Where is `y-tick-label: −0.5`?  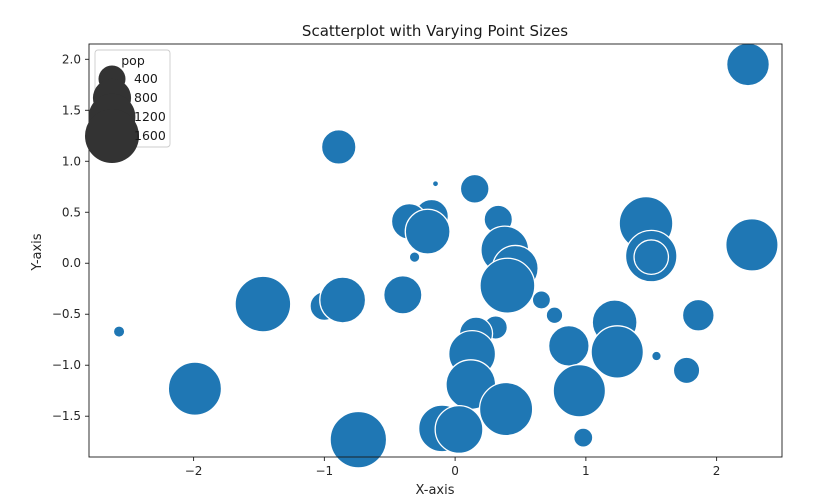 y-tick-label: −0.5 is located at coordinates (66, 314).